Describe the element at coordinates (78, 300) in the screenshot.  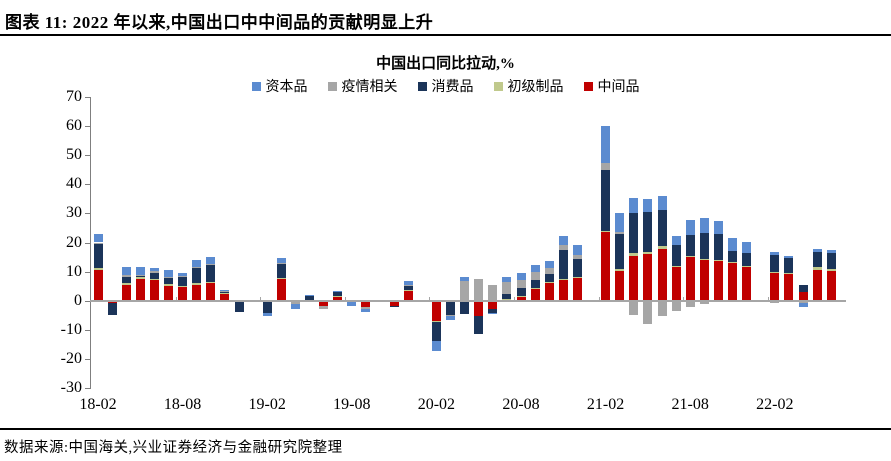
I see `y-axis-label: 0` at that location.